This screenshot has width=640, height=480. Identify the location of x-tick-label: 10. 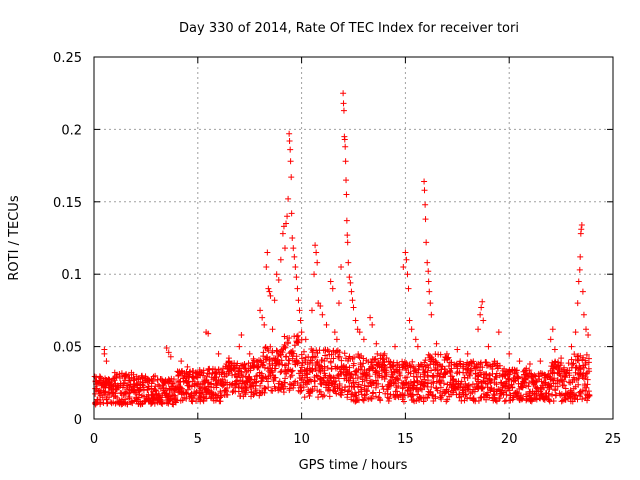
(301, 439).